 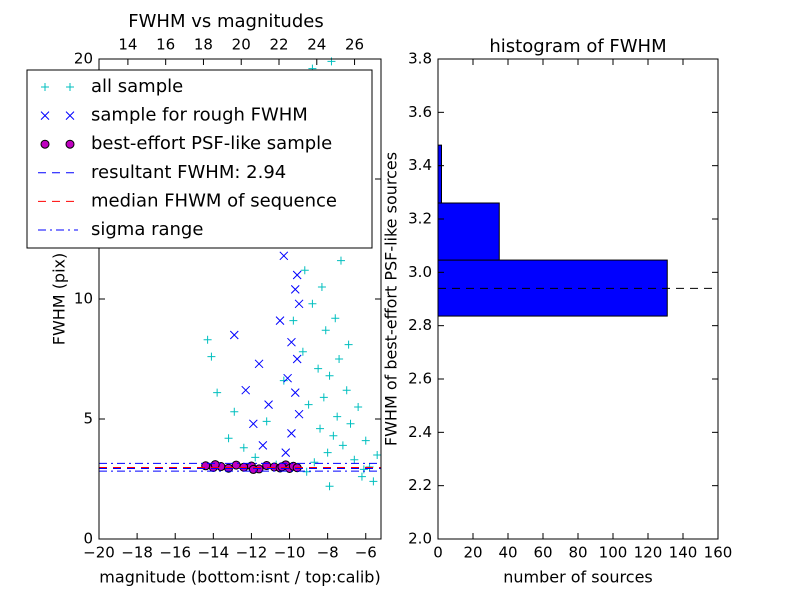 I want to click on x-tick-label: −16, so click(x=175, y=553).